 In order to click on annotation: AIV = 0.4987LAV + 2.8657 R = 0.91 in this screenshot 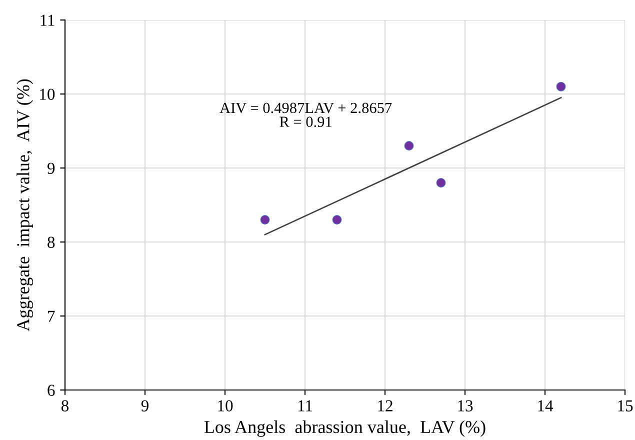, I will do `click(306, 115)`.